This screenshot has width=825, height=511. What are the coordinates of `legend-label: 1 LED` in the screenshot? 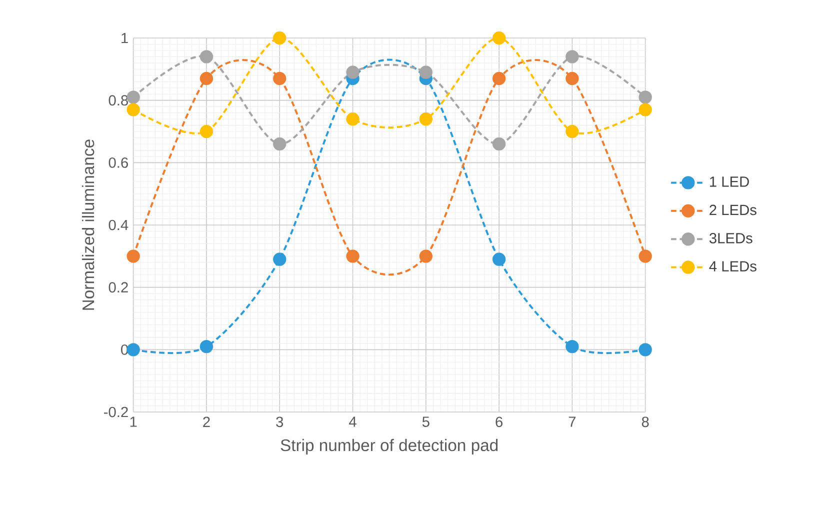 It's located at (729, 181).